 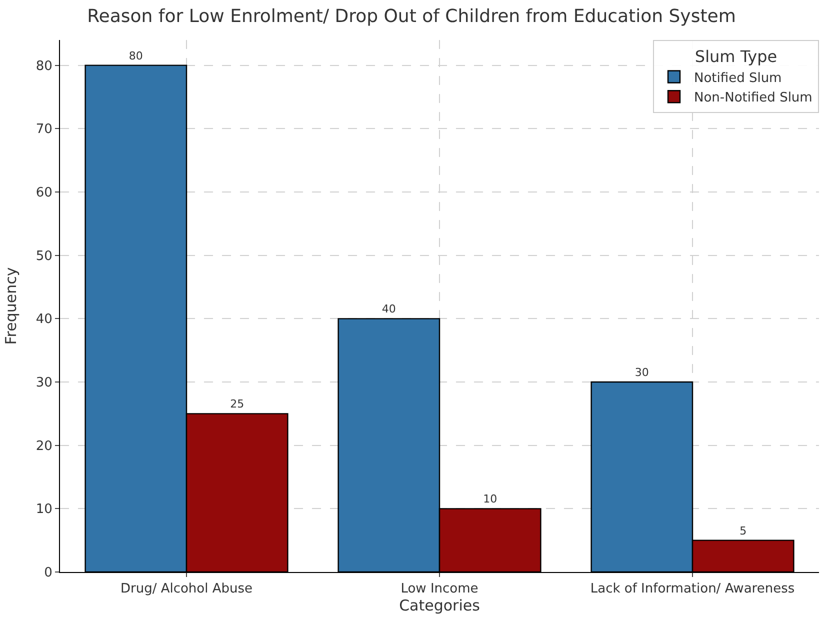 I want to click on y-tick-label: 80, so click(x=44, y=66).